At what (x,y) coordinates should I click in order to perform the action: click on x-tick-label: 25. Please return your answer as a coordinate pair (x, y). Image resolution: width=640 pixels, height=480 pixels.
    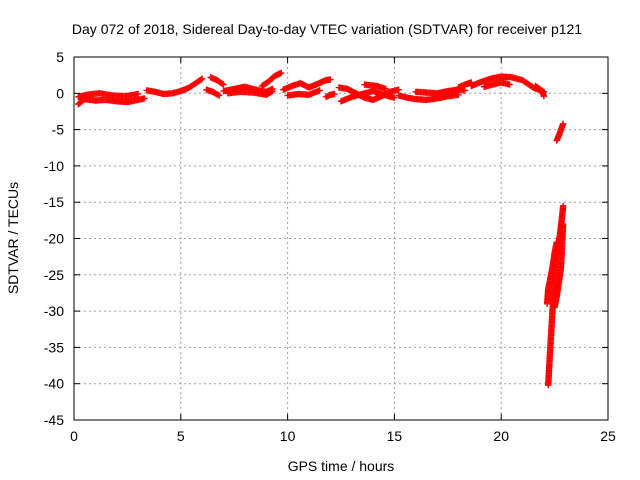
    Looking at the image, I should click on (608, 436).